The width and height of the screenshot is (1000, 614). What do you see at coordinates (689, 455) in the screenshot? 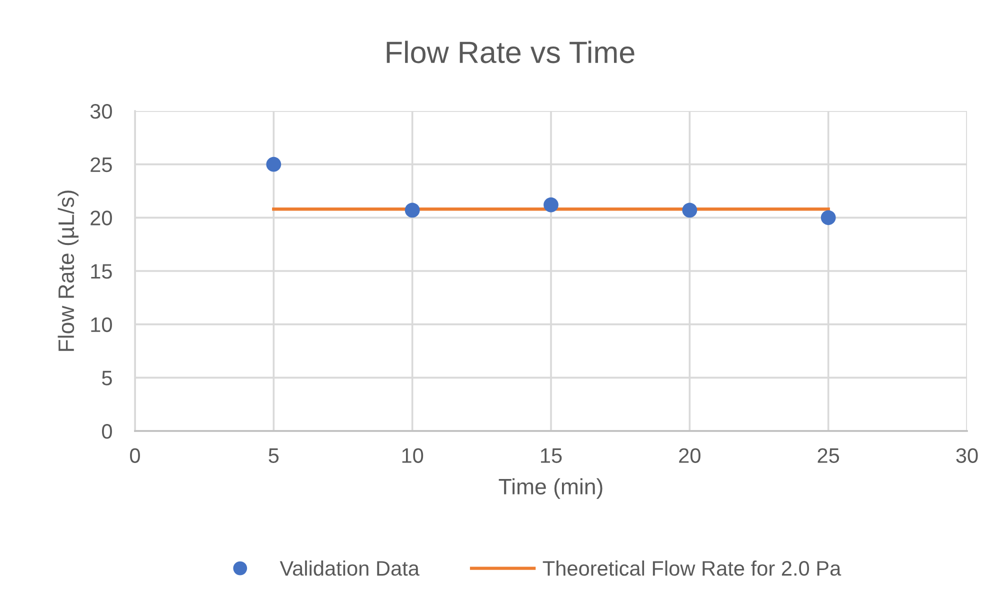
I see `x-tick-label: 20` at bounding box center [689, 455].